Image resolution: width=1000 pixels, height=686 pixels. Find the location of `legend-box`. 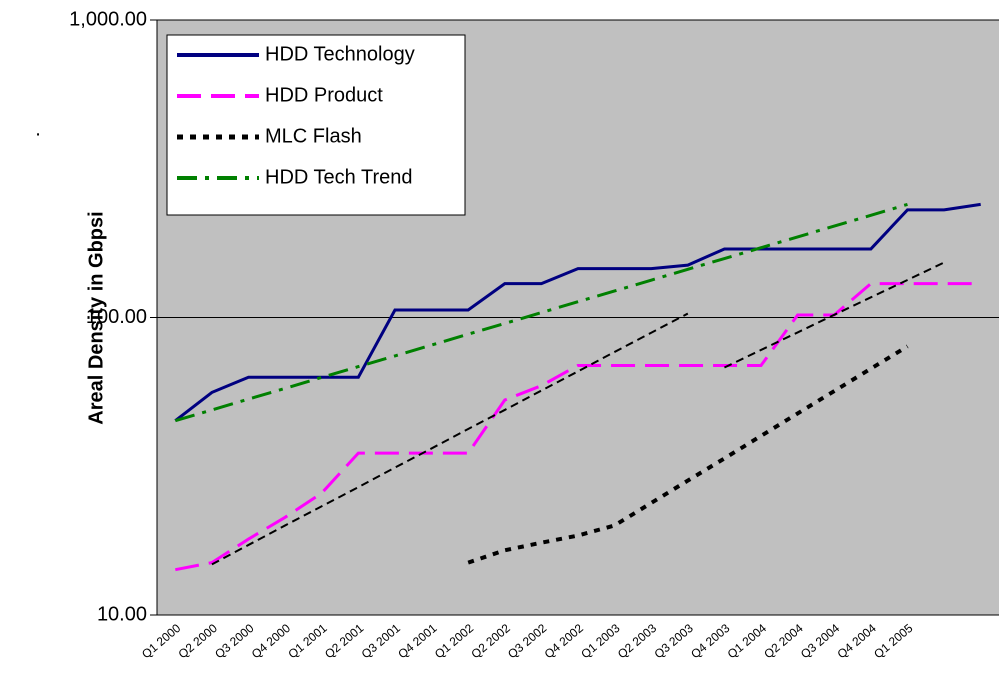

legend-box is located at coordinates (316, 125).